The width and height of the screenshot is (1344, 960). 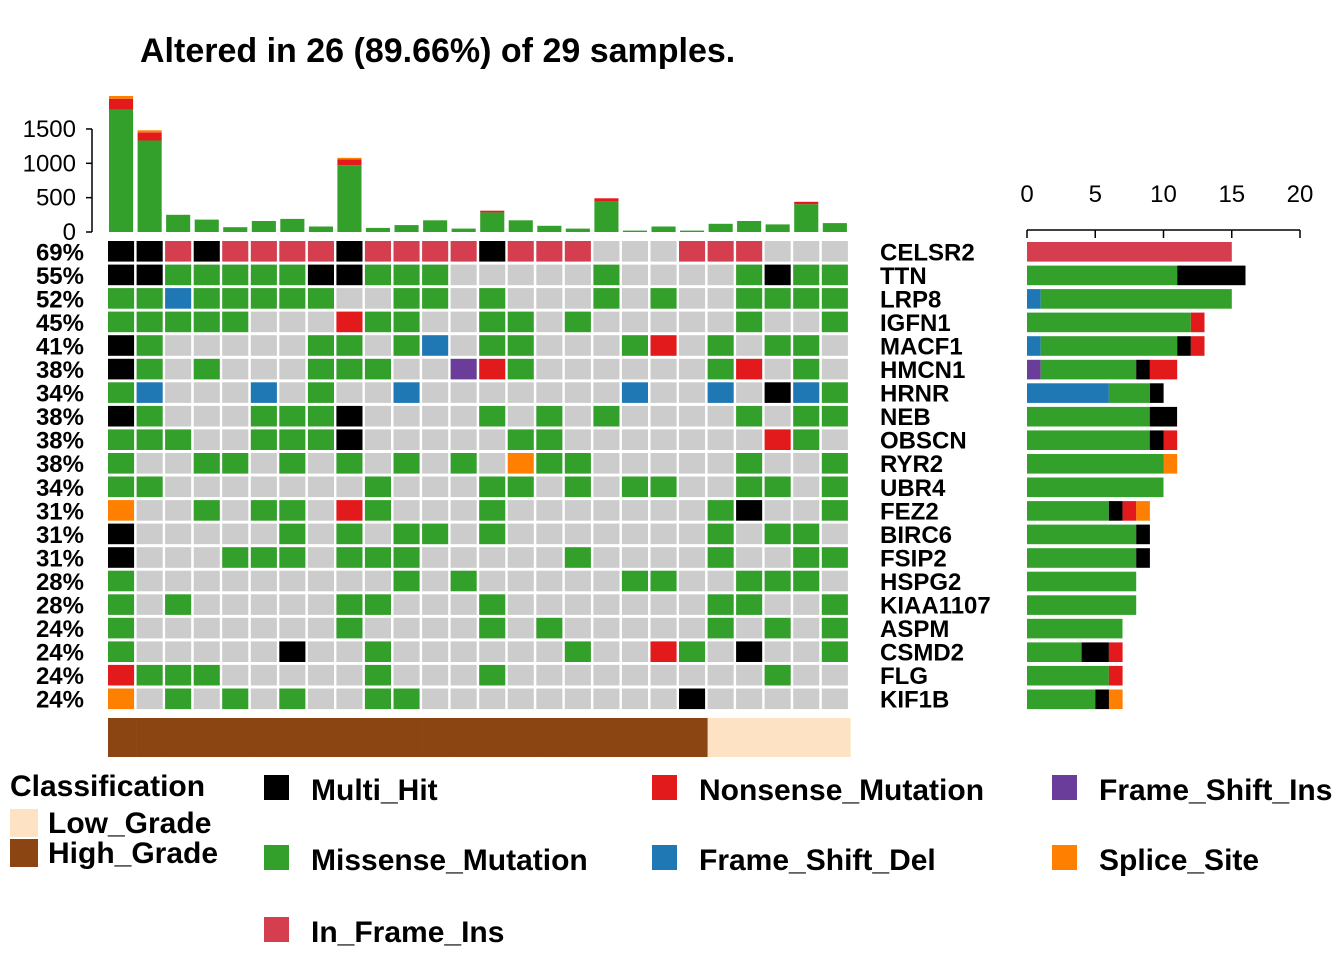 I want to click on gene-label: NEB, so click(x=905, y=417).